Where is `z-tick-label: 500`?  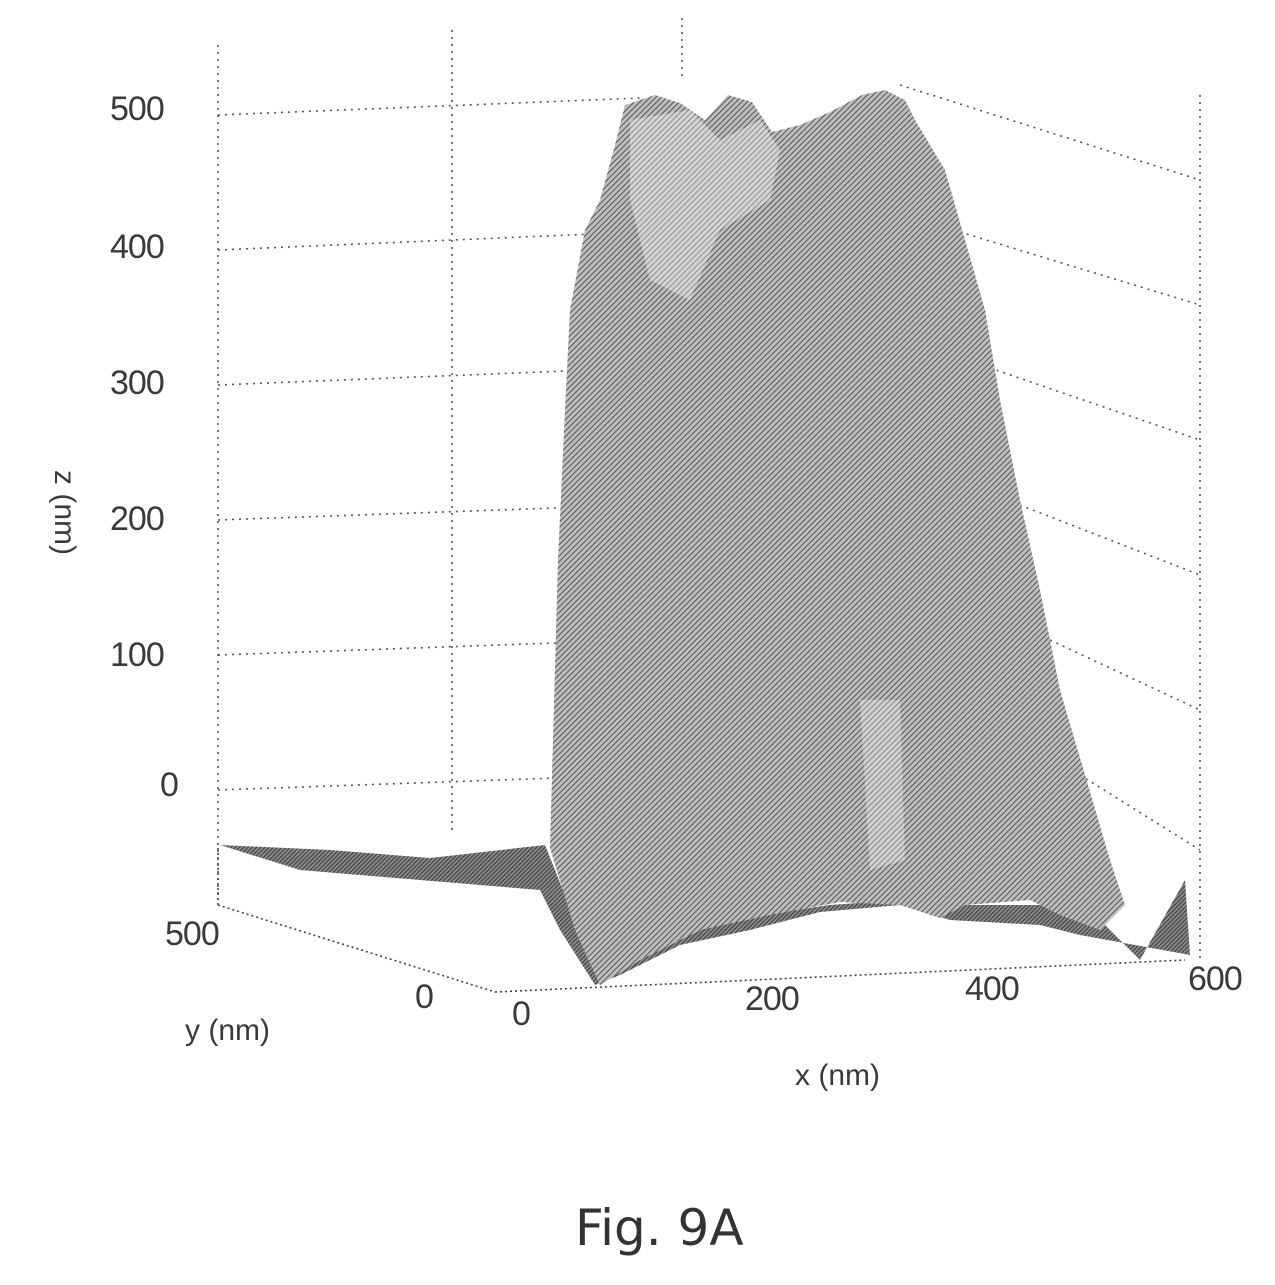
z-tick-label: 500 is located at coordinates (137, 109).